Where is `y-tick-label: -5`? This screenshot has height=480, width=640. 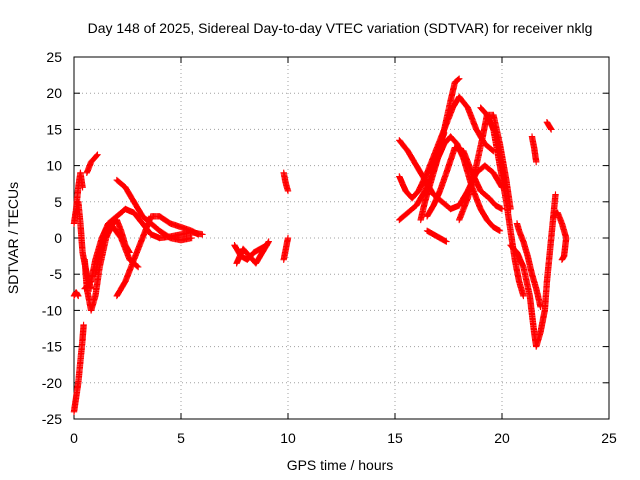
y-tick-label: -5 is located at coordinates (56, 274).